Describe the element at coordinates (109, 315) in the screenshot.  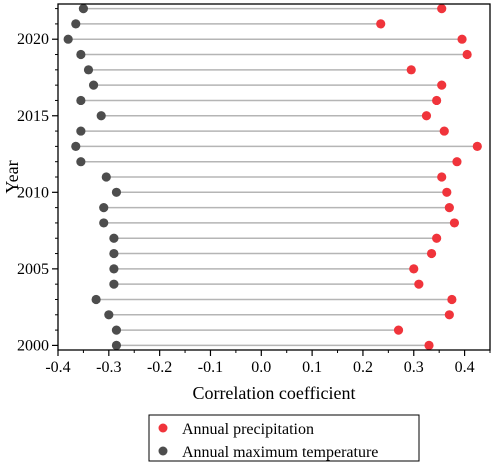
I see `point-annual-maximum-temperature-2002` at that location.